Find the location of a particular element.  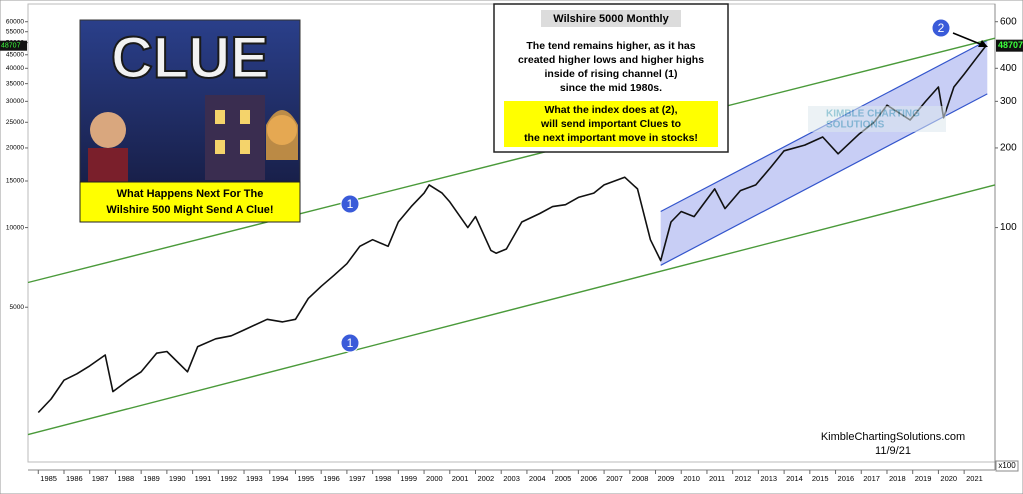

channel-fill is located at coordinates (824, 153).